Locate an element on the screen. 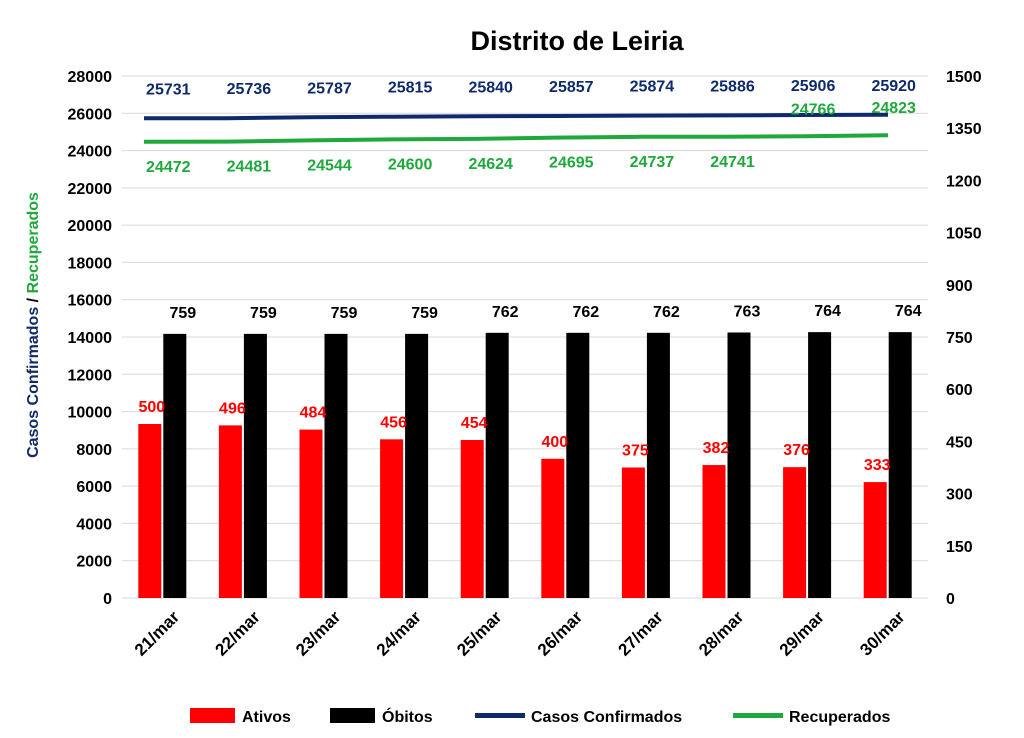 The width and height of the screenshot is (1024, 738). data-label-casos-confirmados: 25906 is located at coordinates (813, 86).